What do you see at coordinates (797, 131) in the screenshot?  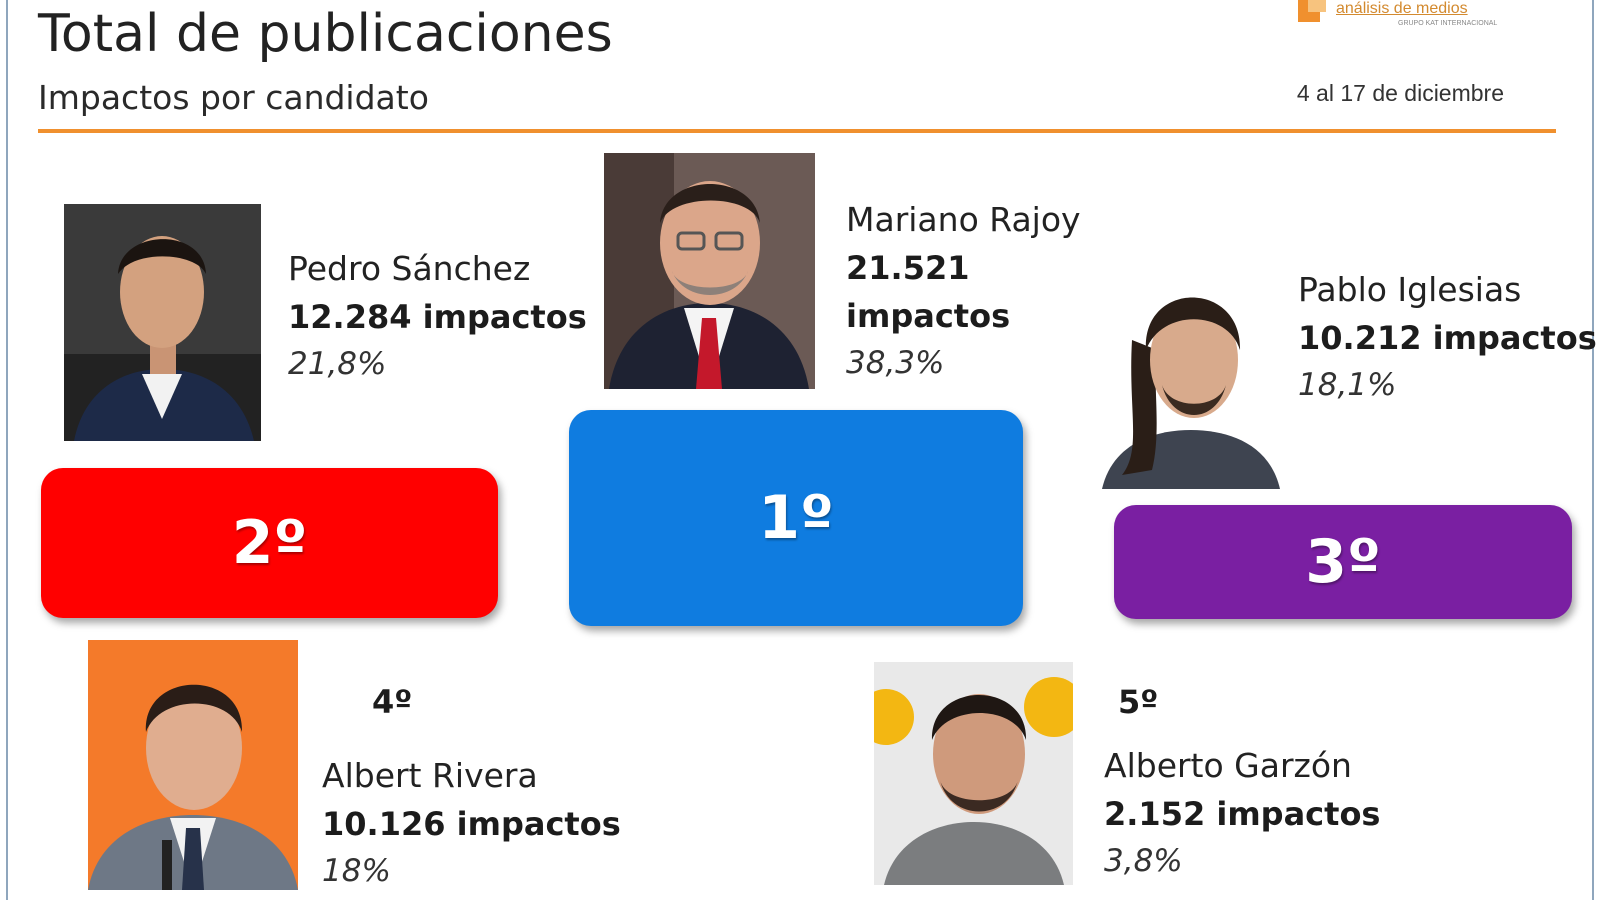 I see `orange-divider` at bounding box center [797, 131].